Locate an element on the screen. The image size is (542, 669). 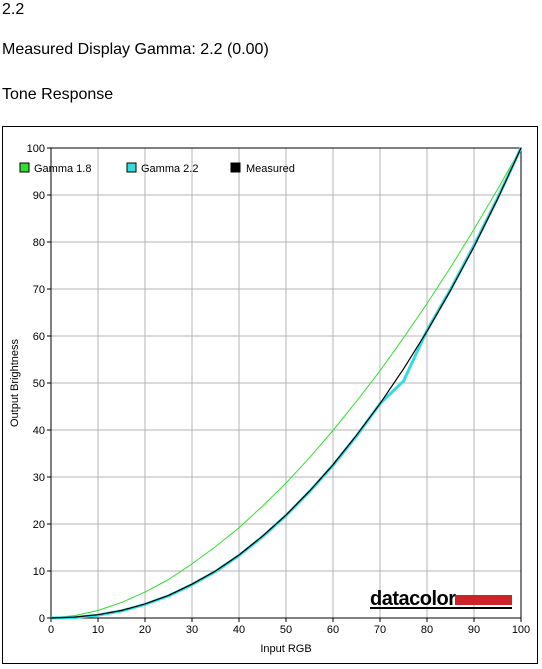
logo-accent-bar is located at coordinates (483, 600).